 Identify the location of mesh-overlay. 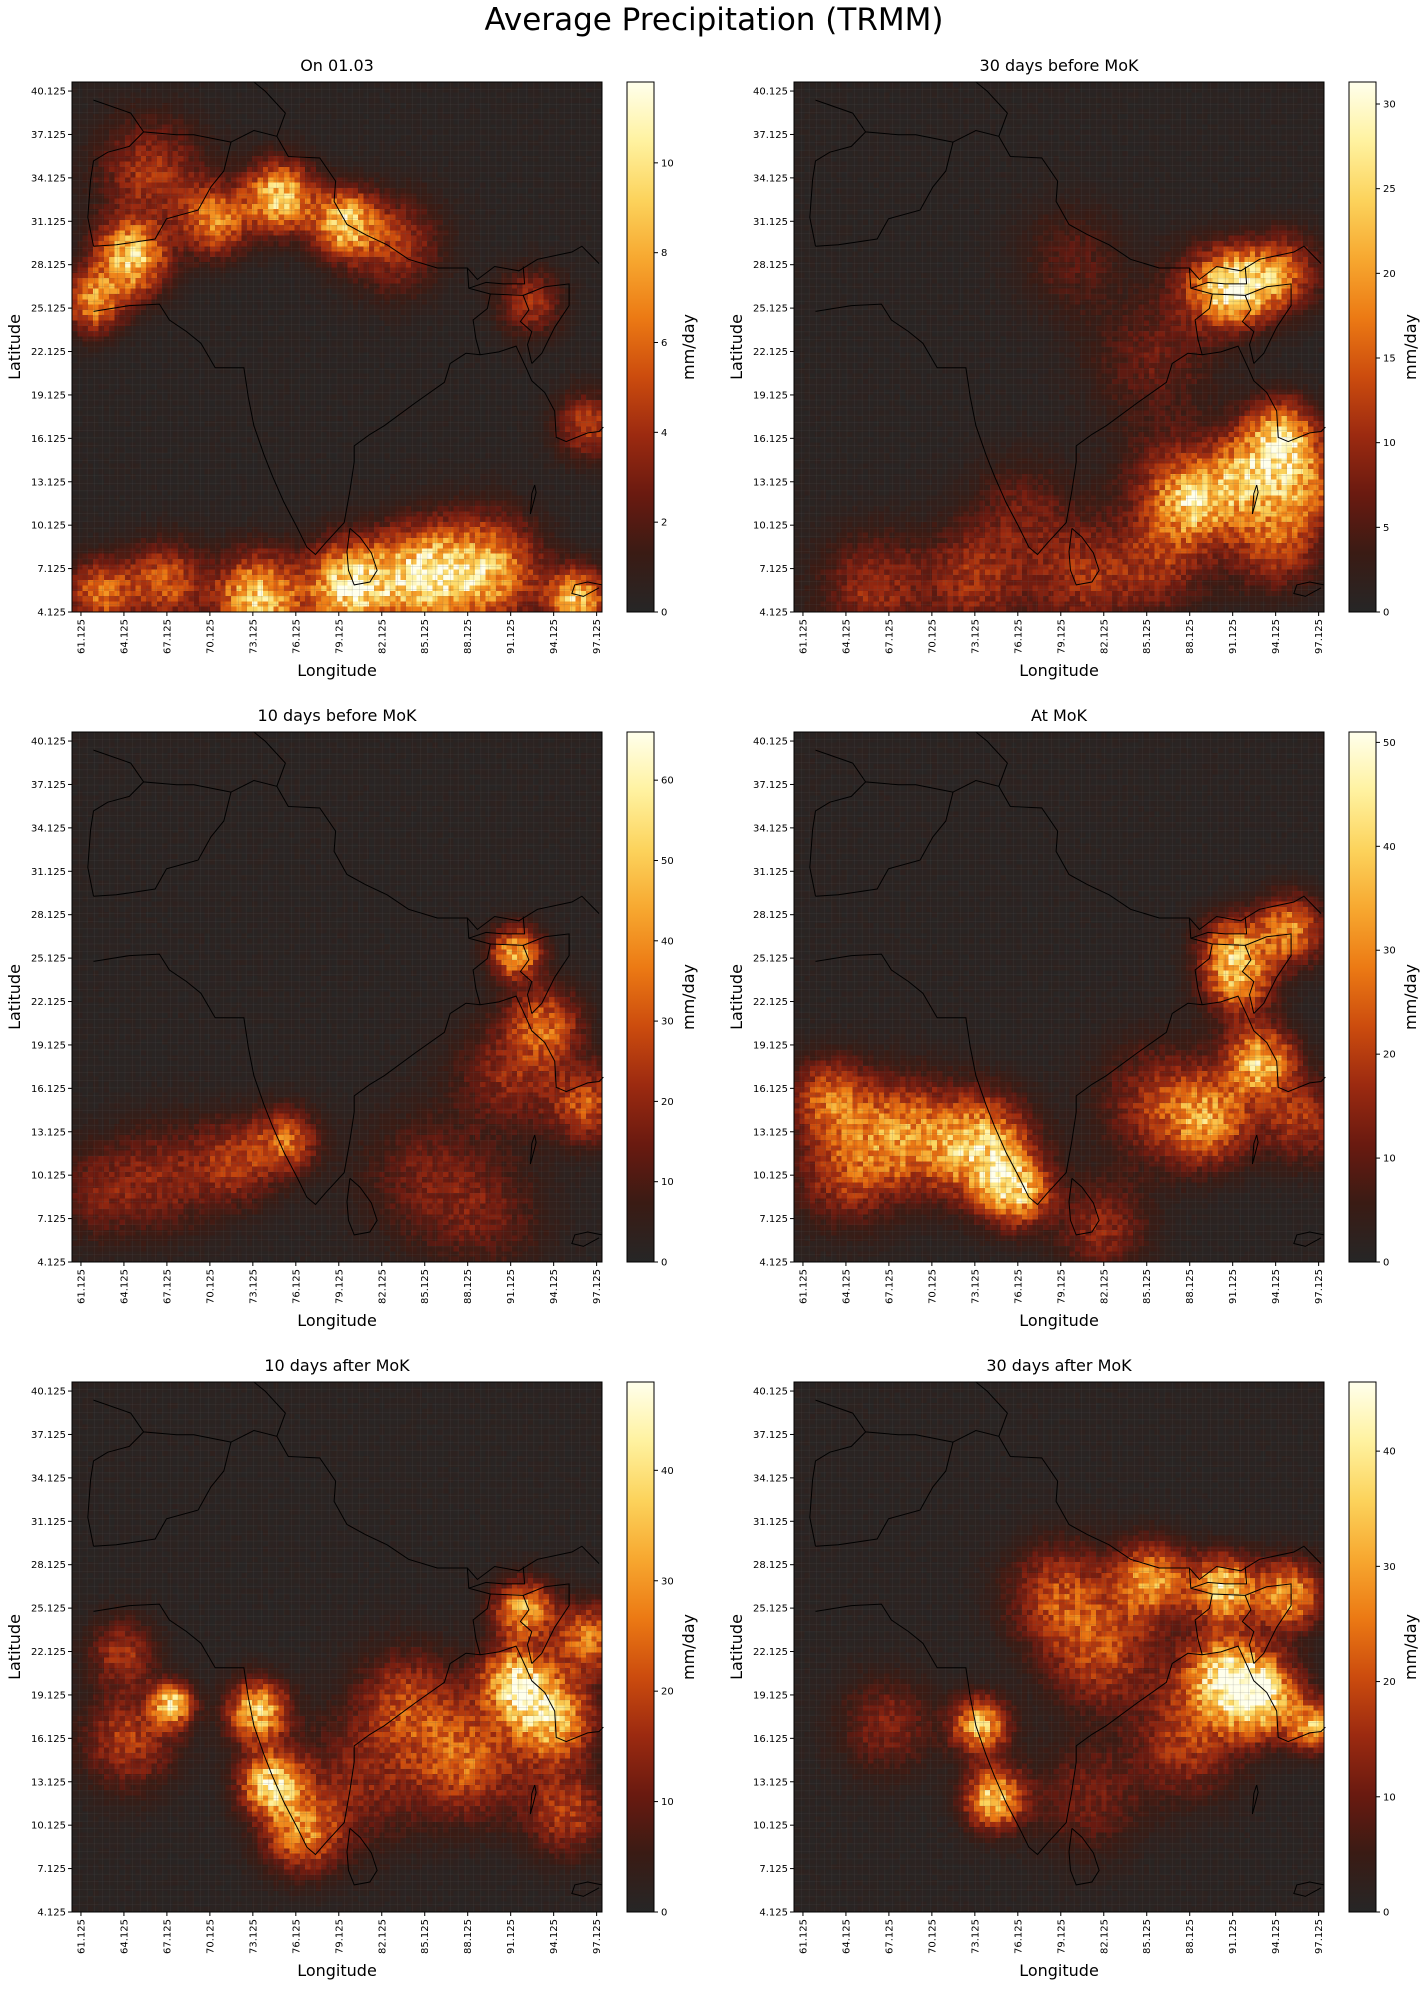
(337, 1647).